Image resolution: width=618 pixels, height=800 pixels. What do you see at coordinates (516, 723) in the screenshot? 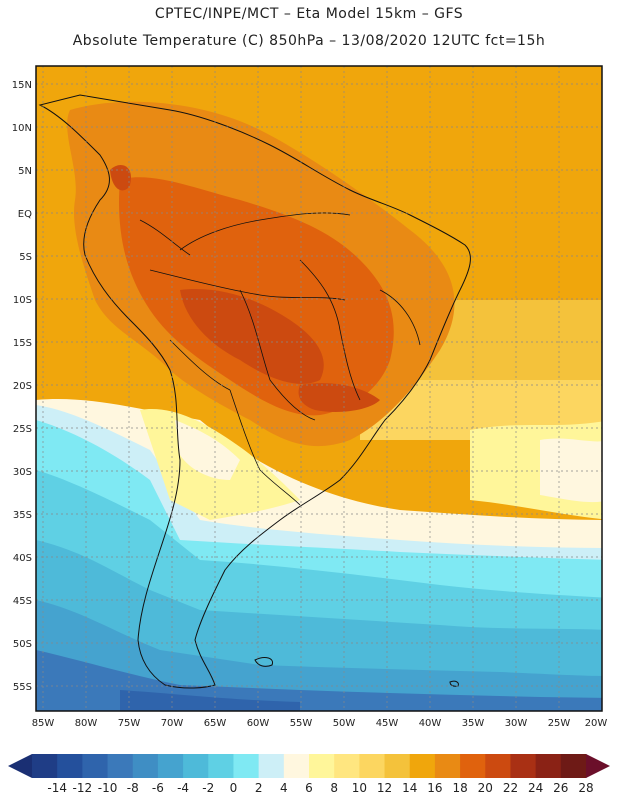
I see `lon-label: 30W` at bounding box center [516, 723].